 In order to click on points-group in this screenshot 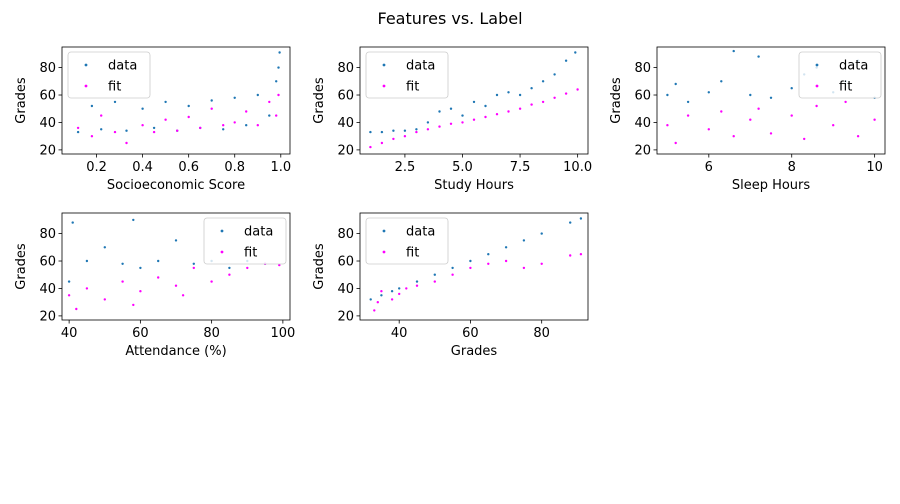, I will do `click(474, 100)`.